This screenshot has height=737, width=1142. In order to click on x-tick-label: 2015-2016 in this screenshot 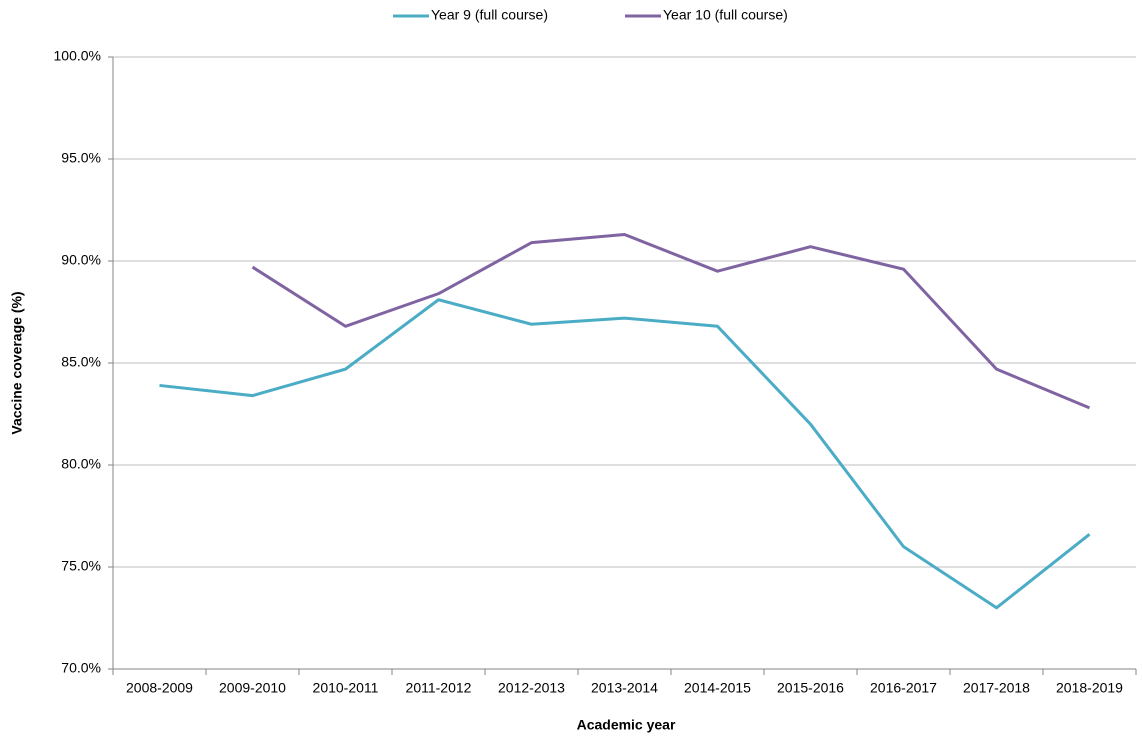, I will do `click(810, 688)`.